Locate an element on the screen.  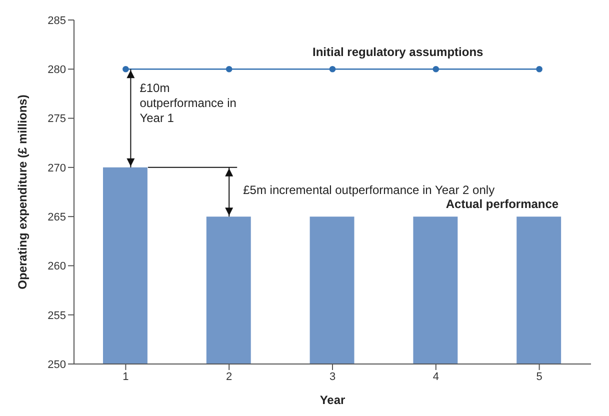
y-axis-title: Operating expenditure (£ millions) is located at coordinates (22, 192).